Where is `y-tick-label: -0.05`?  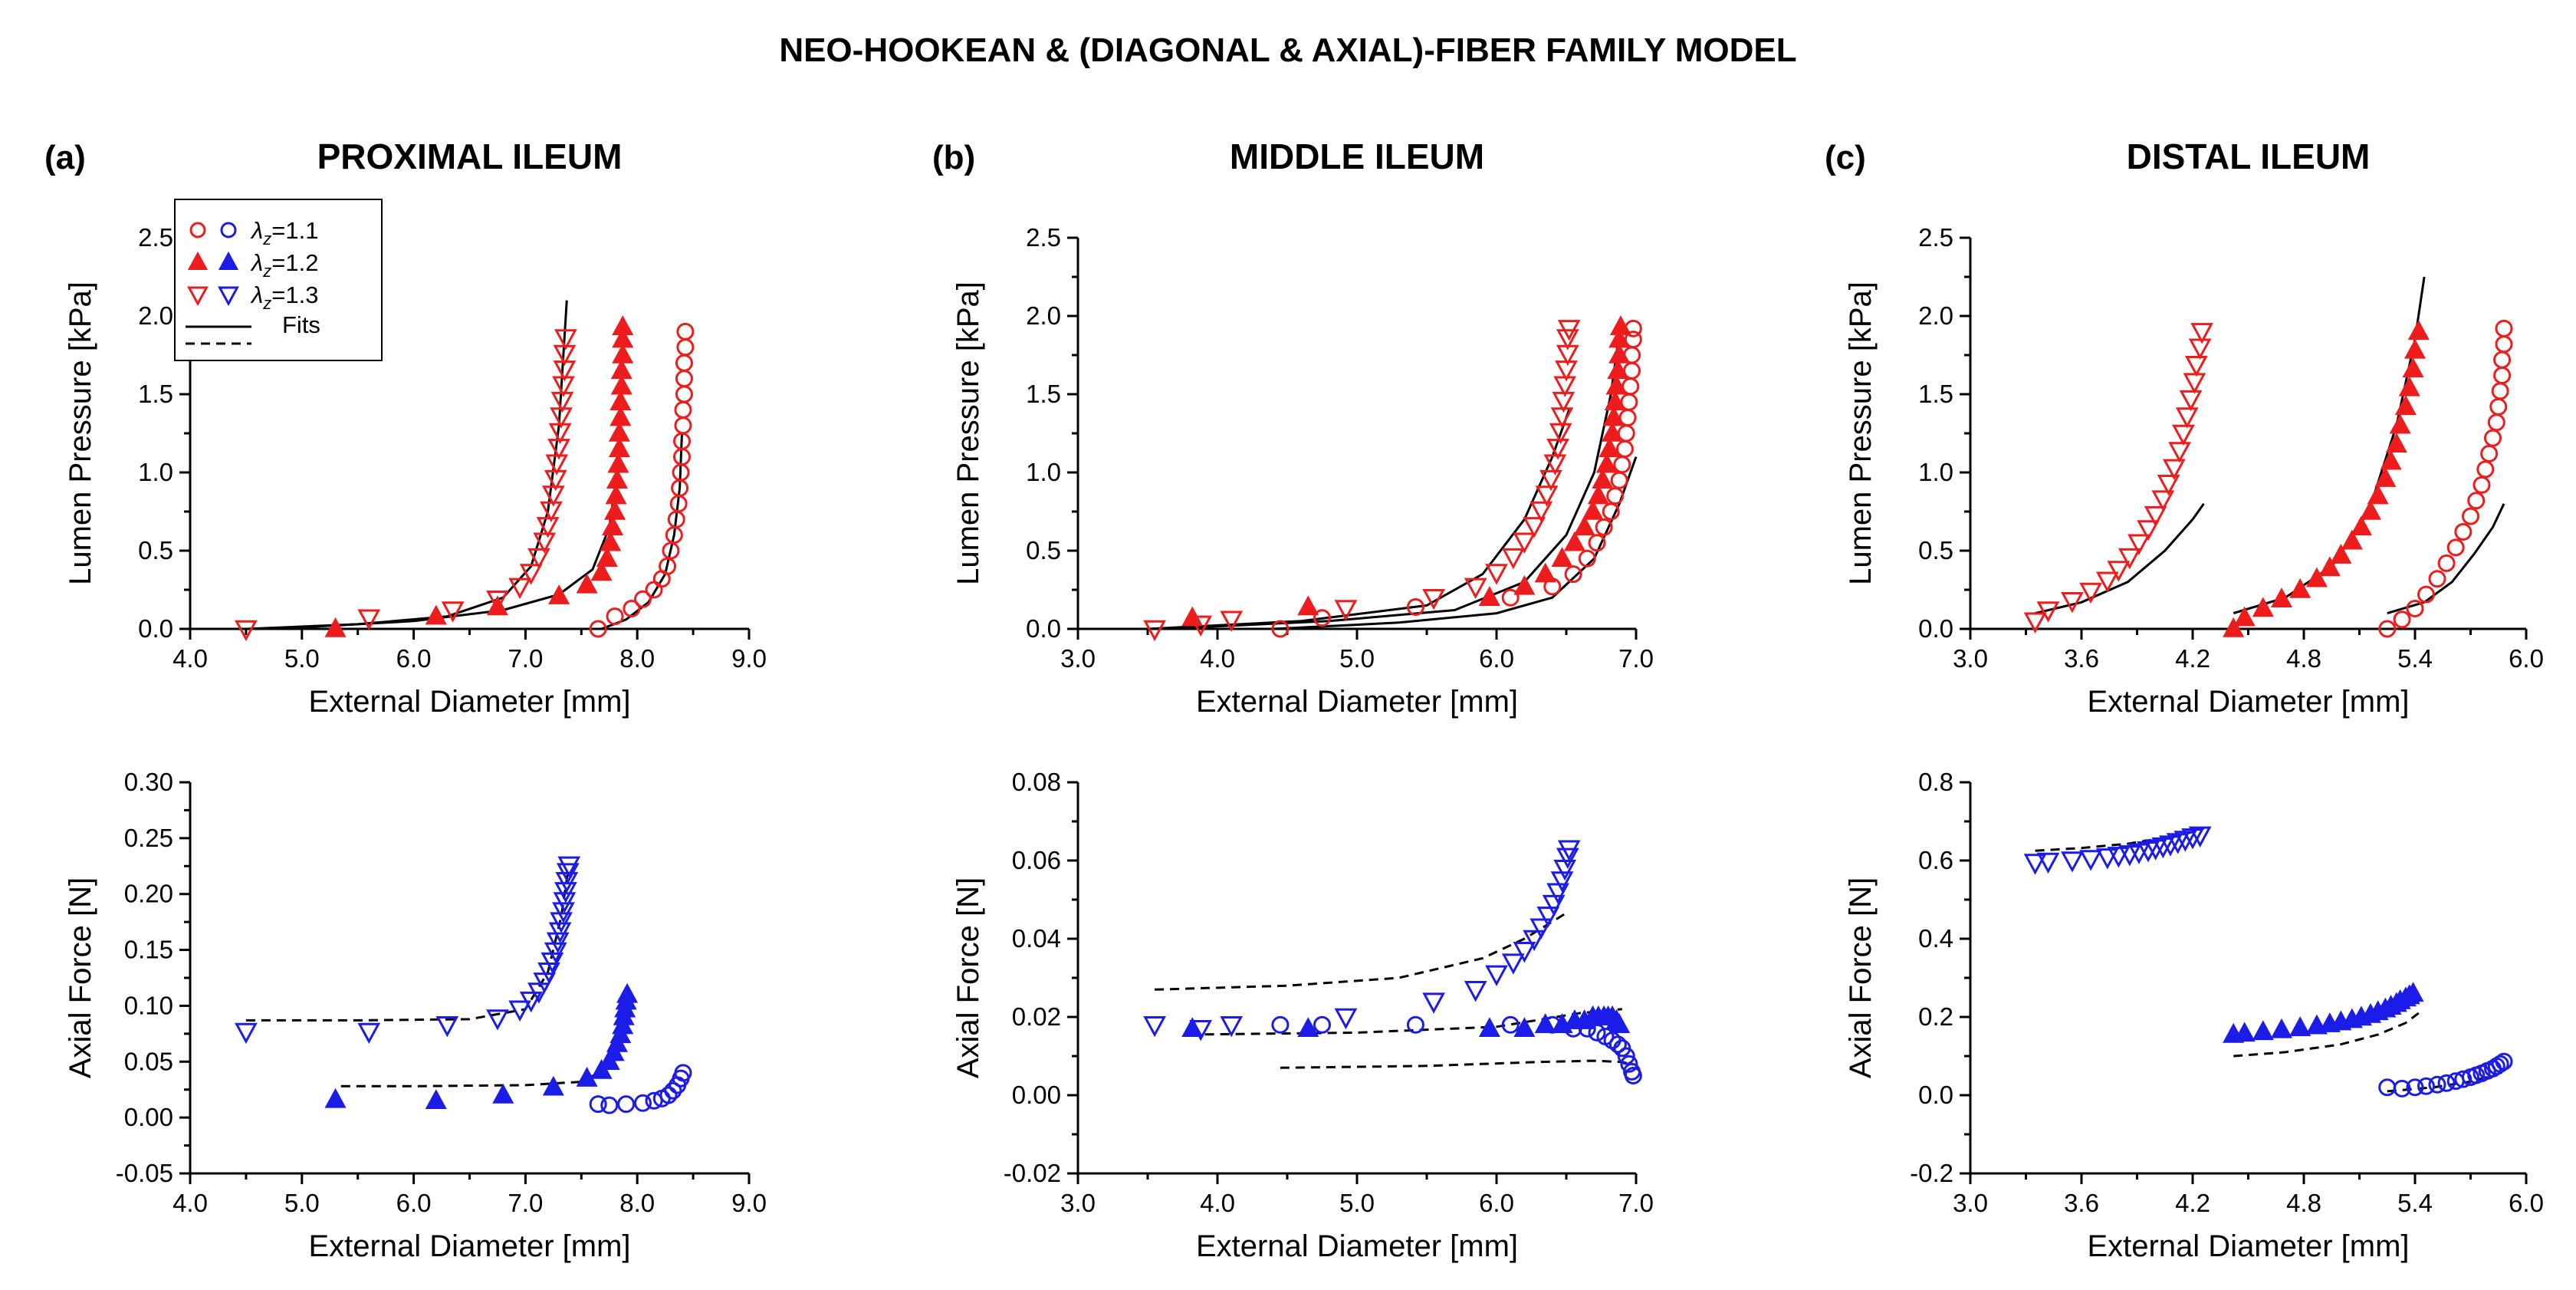
y-tick-label: -0.05 is located at coordinates (144, 1173).